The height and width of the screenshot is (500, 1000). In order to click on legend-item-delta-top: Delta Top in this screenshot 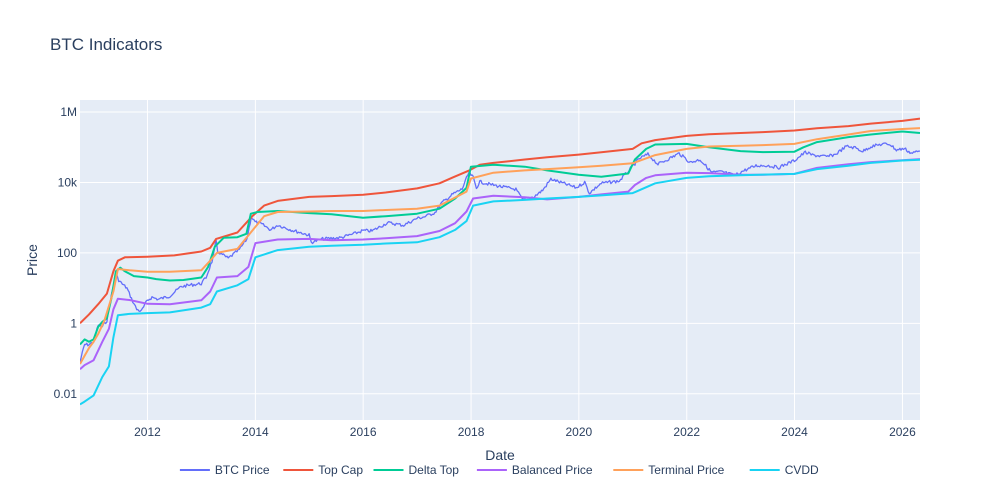, I will do `click(416, 470)`.